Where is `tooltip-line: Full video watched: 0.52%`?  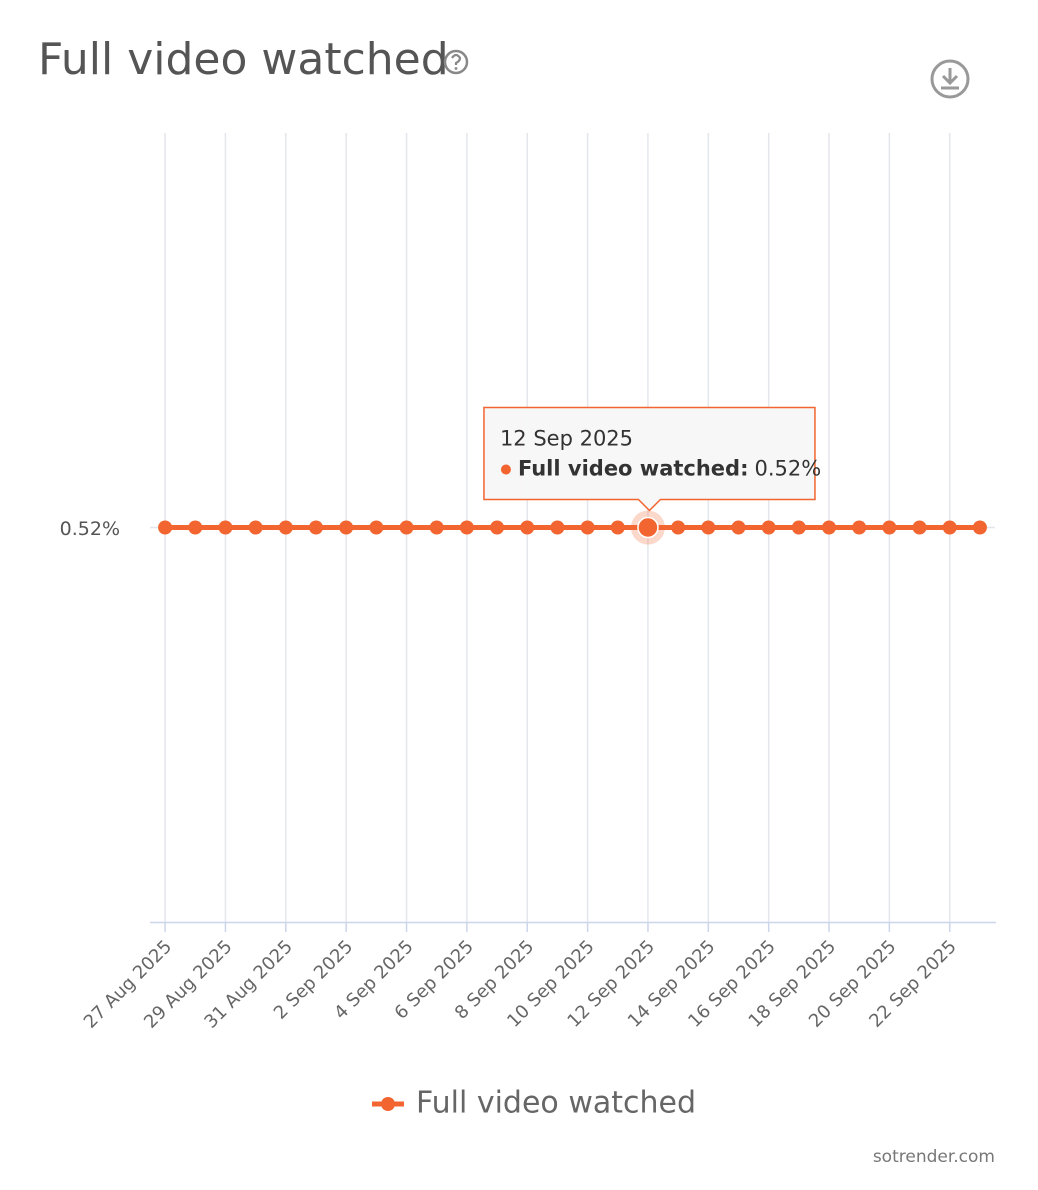
tooltip-line: Full video watched: 0.52% is located at coordinates (669, 469).